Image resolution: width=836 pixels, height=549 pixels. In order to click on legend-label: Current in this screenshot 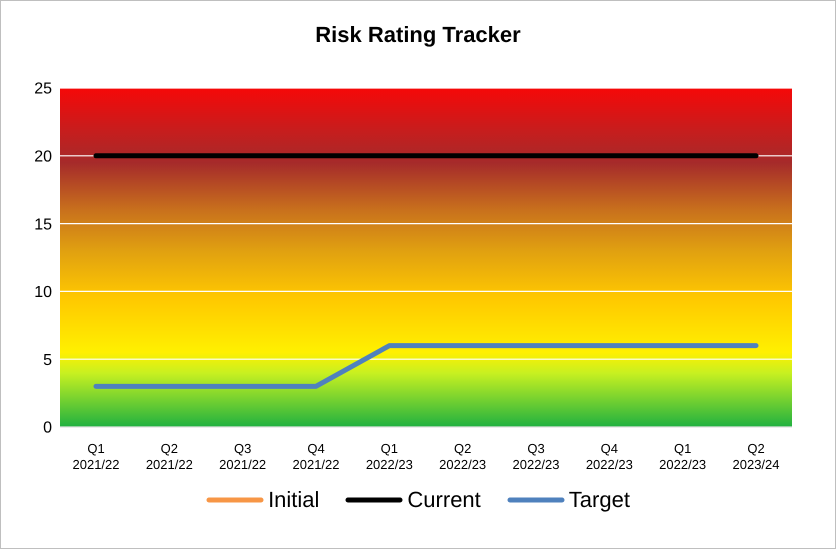, I will do `click(444, 500)`.